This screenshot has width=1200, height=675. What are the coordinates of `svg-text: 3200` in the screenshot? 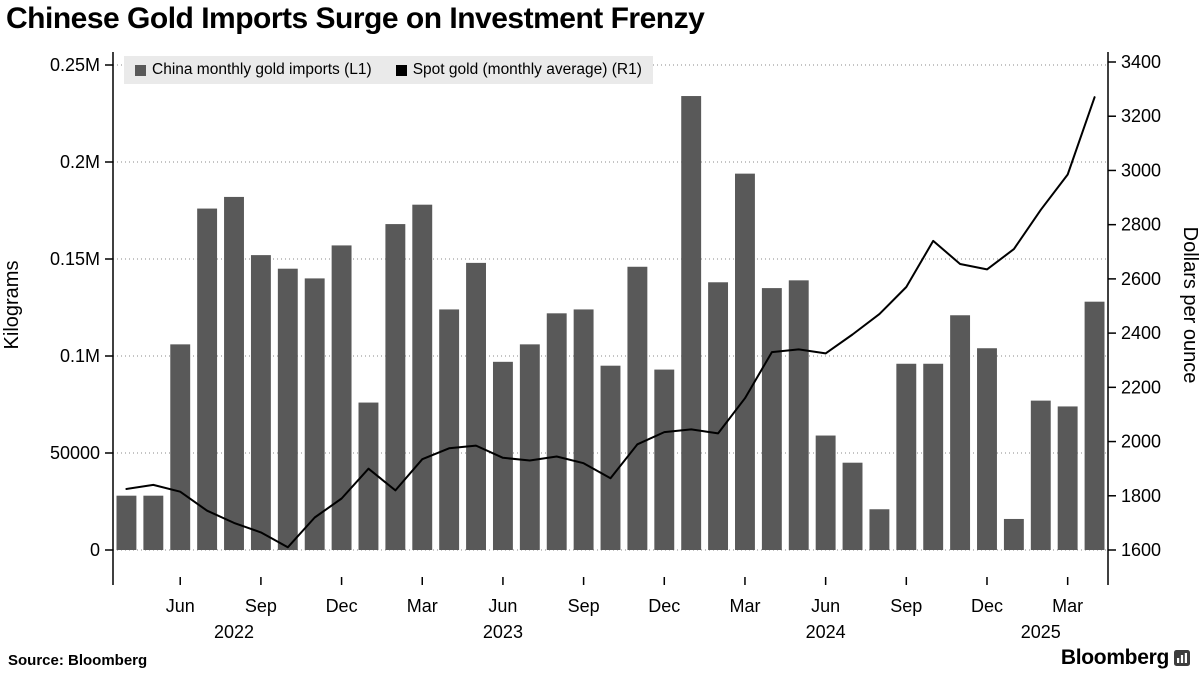 It's located at (1141, 116).